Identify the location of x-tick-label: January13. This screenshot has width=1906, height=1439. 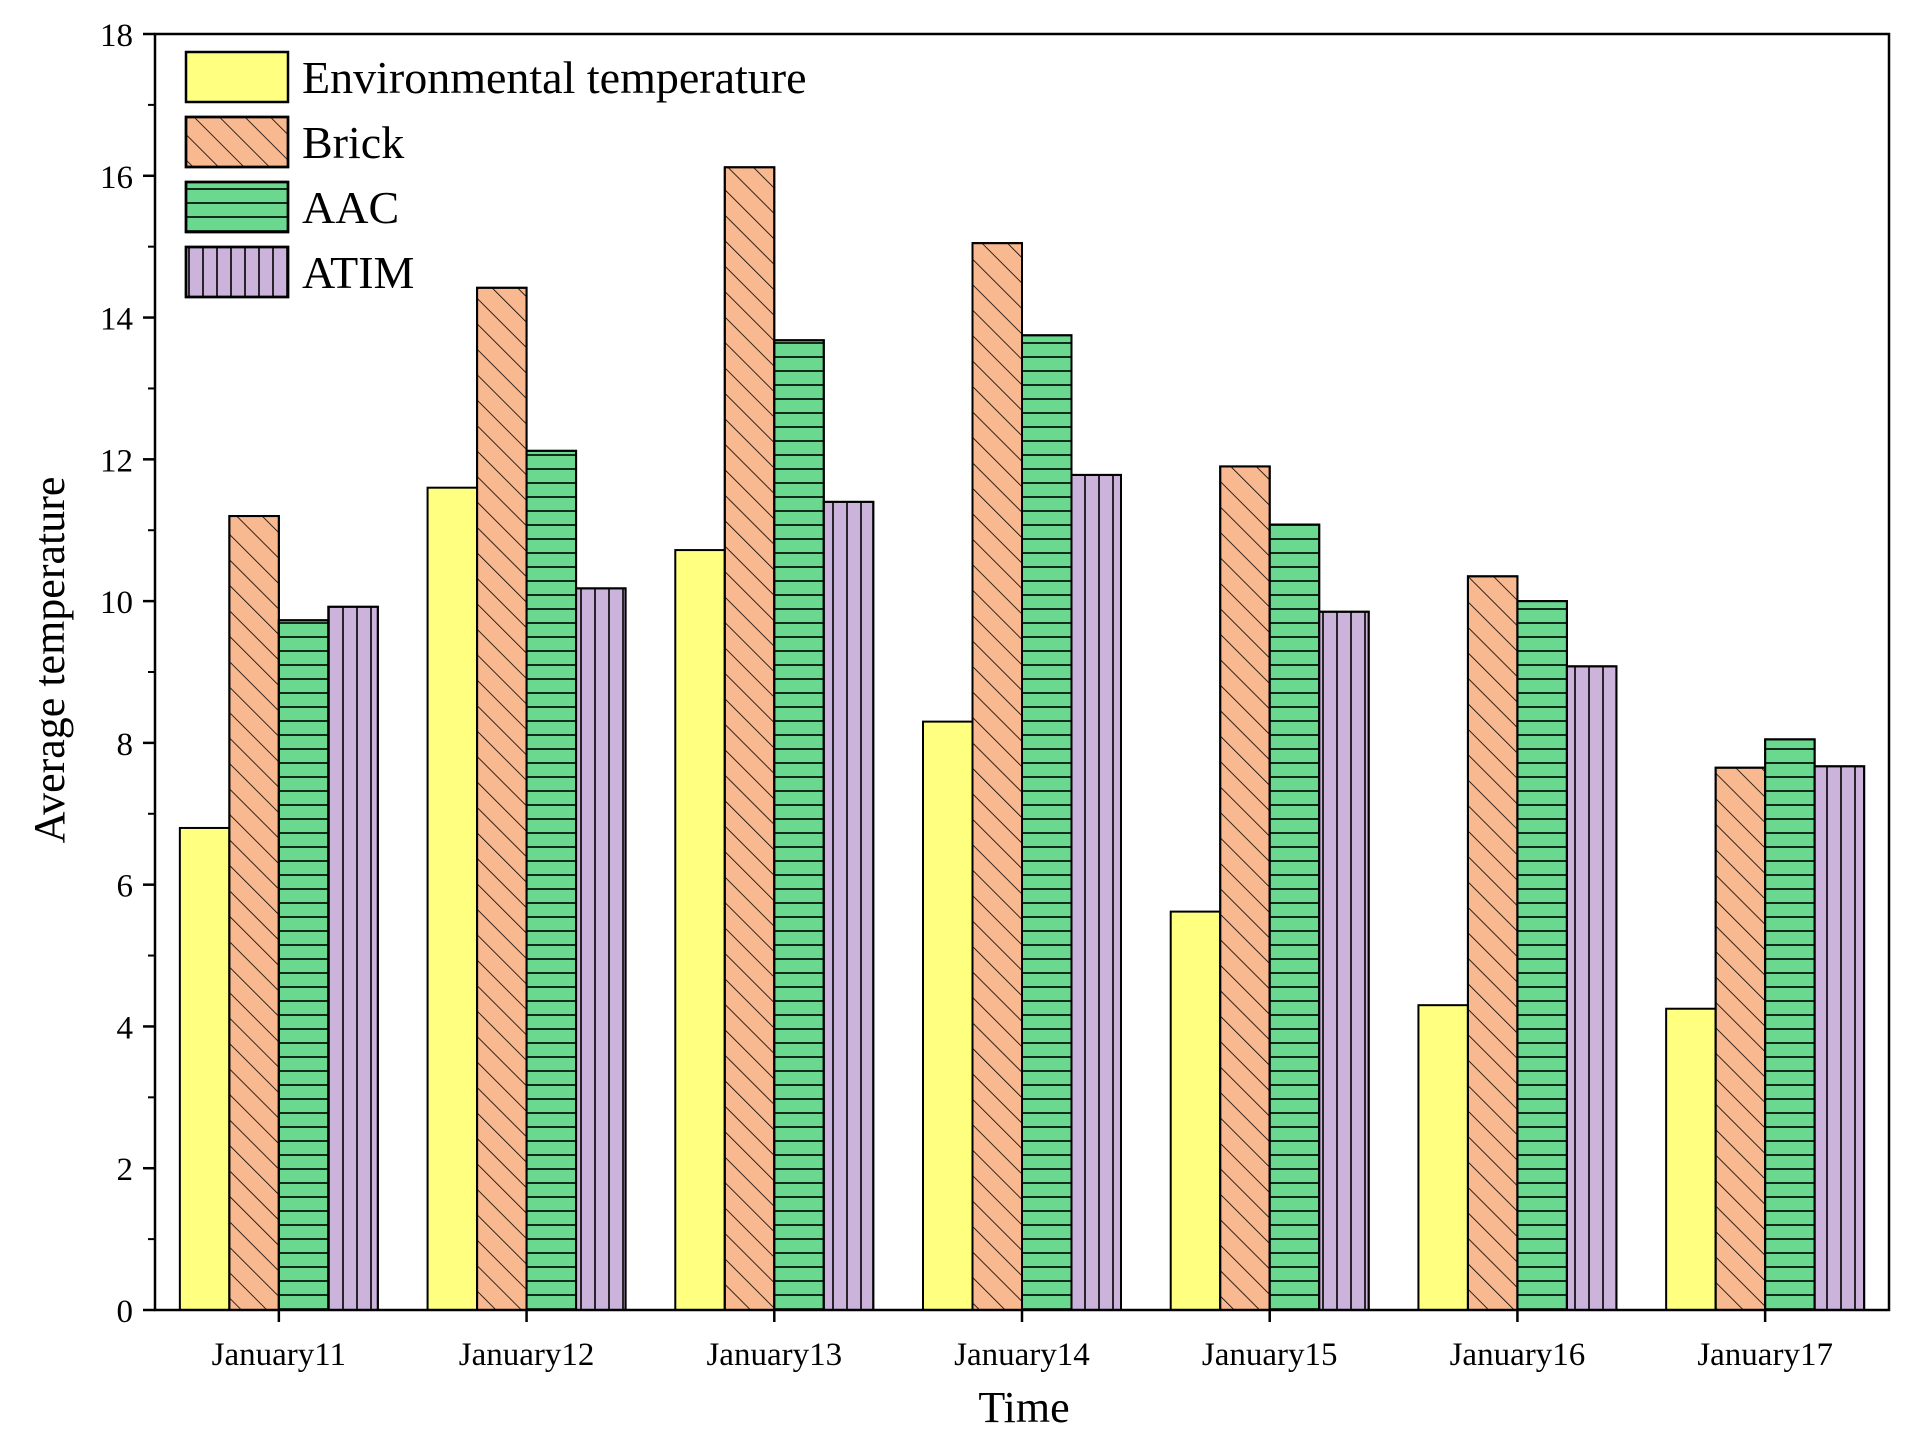
(774, 1355).